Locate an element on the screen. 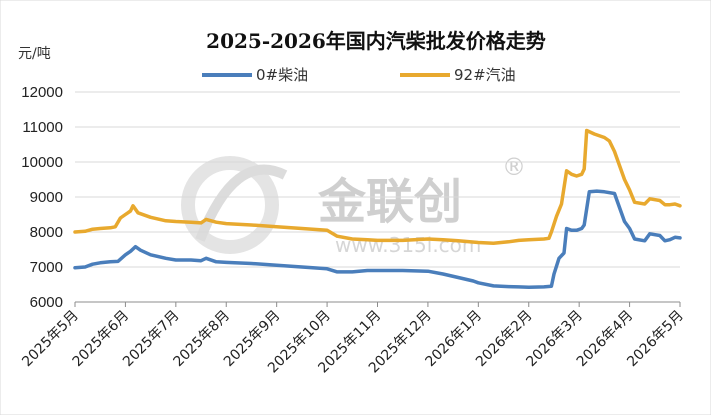  y-tick-label: 8000 is located at coordinates (46, 232).